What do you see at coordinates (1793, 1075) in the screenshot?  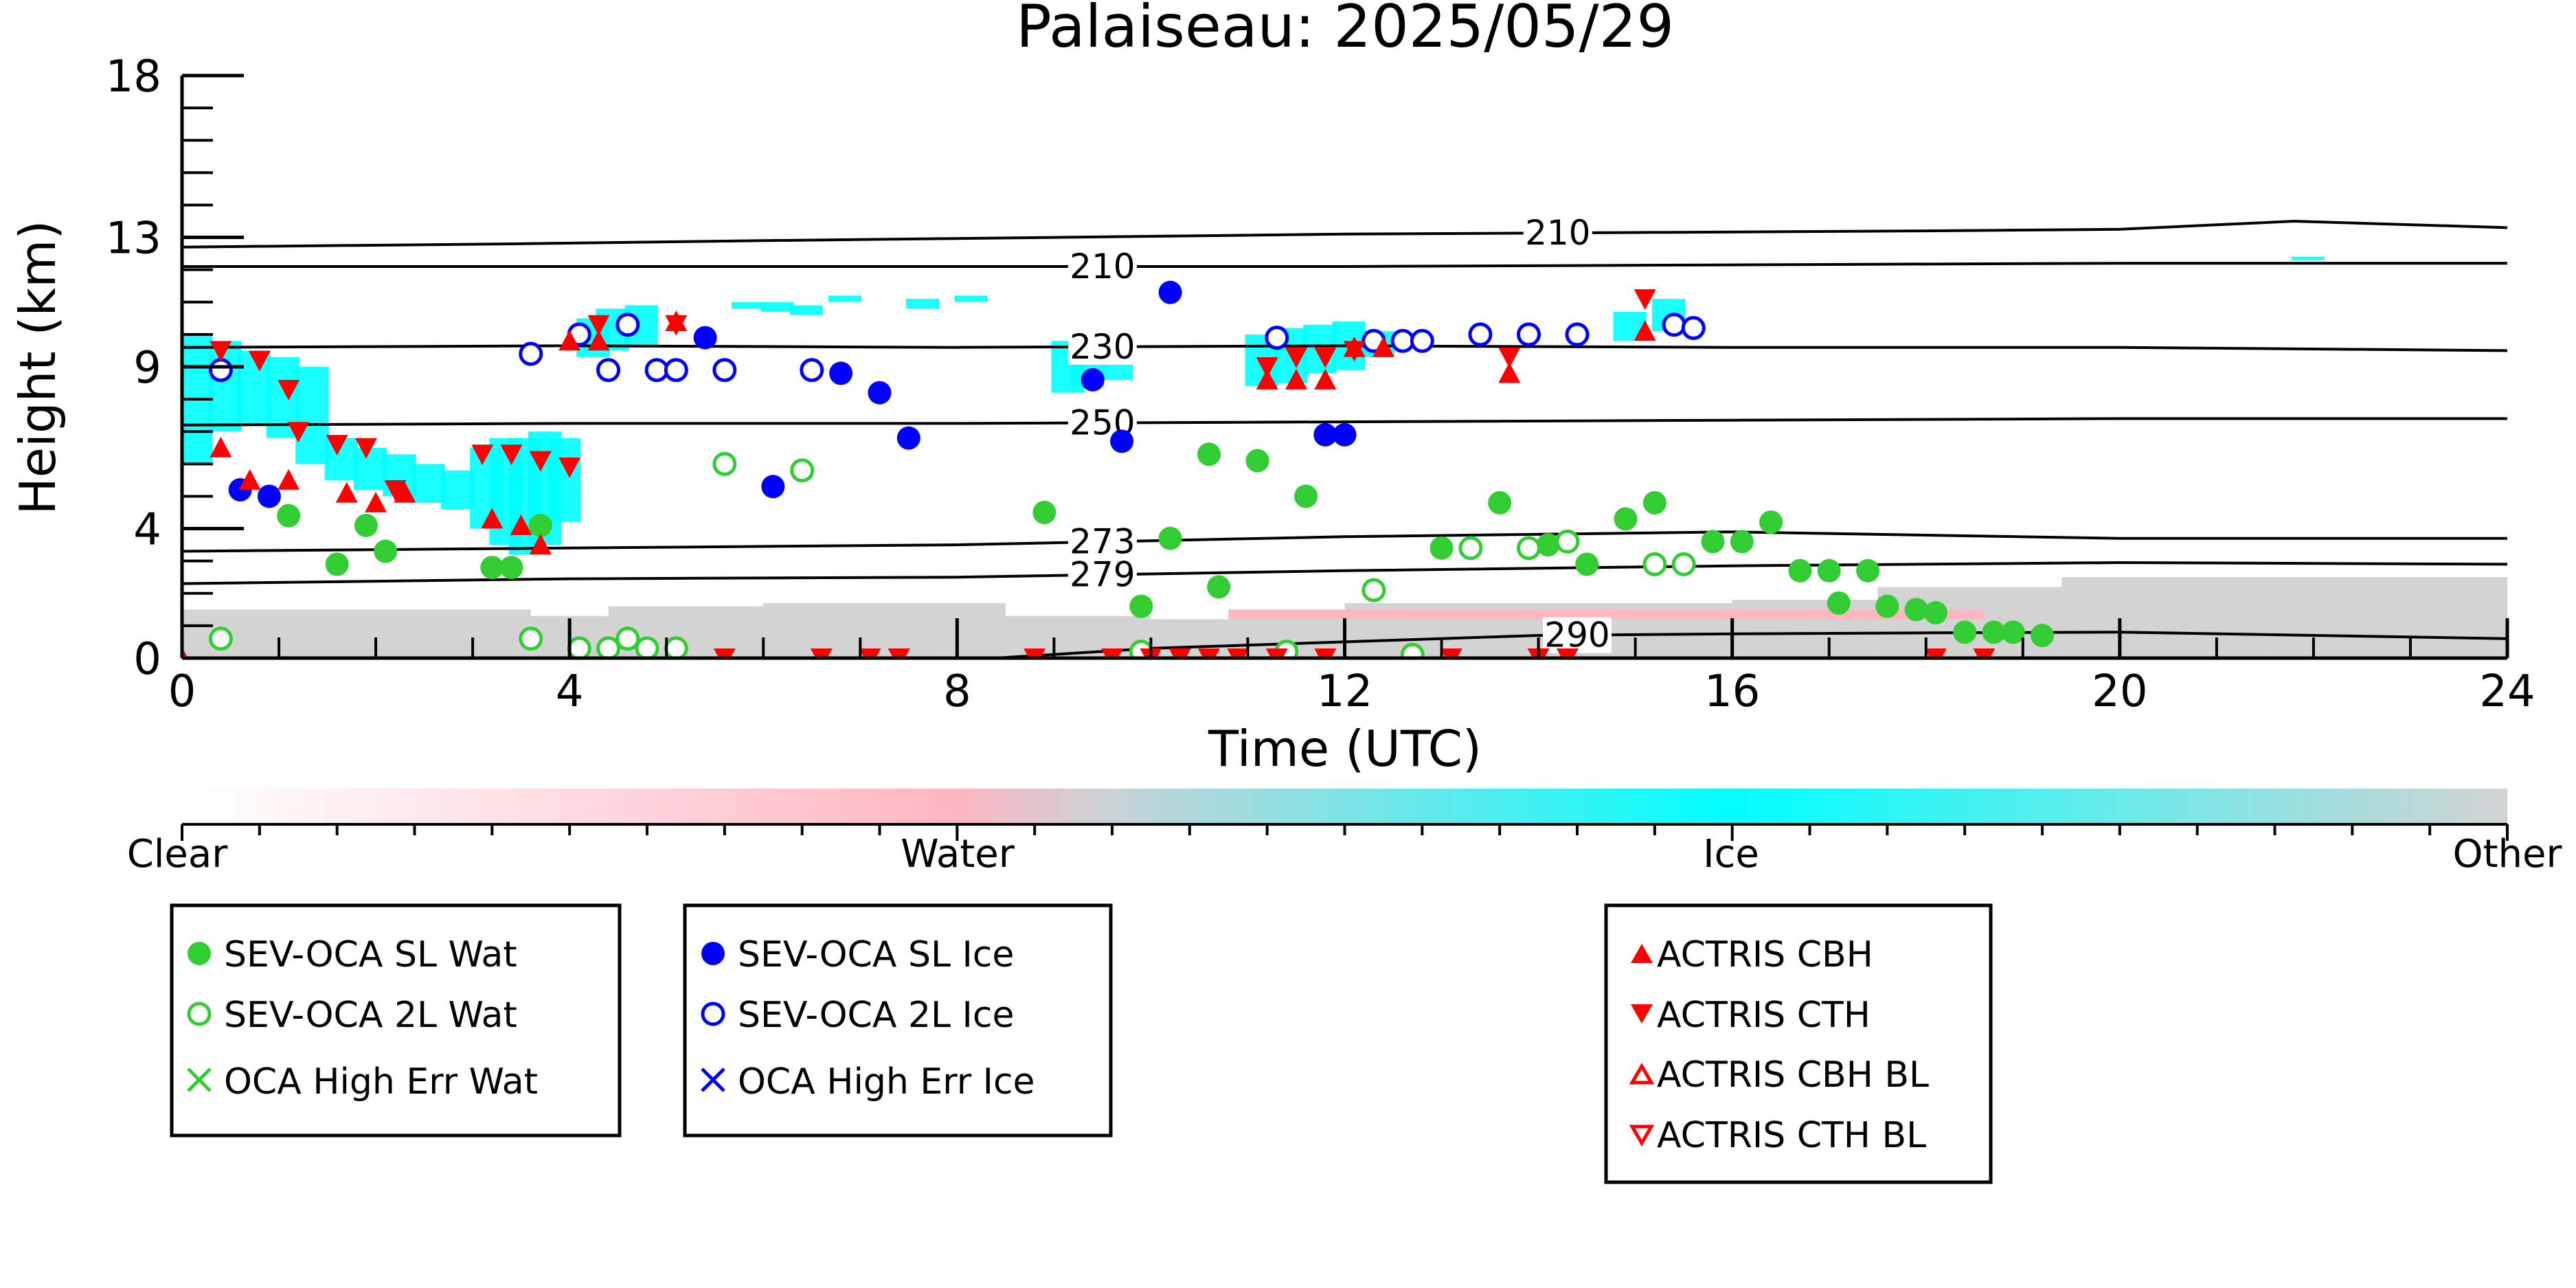 I see `legend-label: ACTRIS CBH BL` at bounding box center [1793, 1075].